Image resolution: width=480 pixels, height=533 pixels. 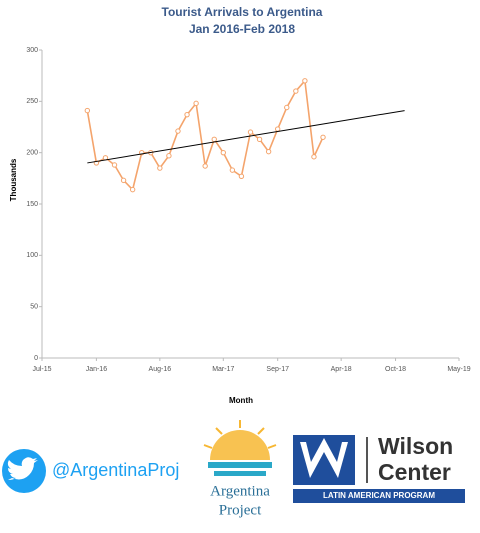 I want to click on x-tick-label: Sep-17, so click(x=277, y=369).